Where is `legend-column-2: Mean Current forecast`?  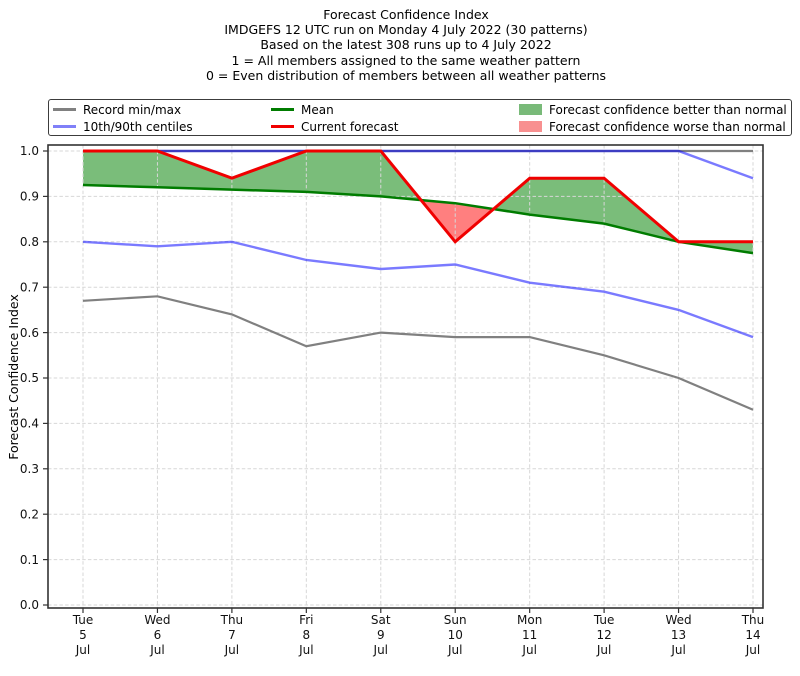
legend-column-2: Mean Current forecast is located at coordinates (334, 118).